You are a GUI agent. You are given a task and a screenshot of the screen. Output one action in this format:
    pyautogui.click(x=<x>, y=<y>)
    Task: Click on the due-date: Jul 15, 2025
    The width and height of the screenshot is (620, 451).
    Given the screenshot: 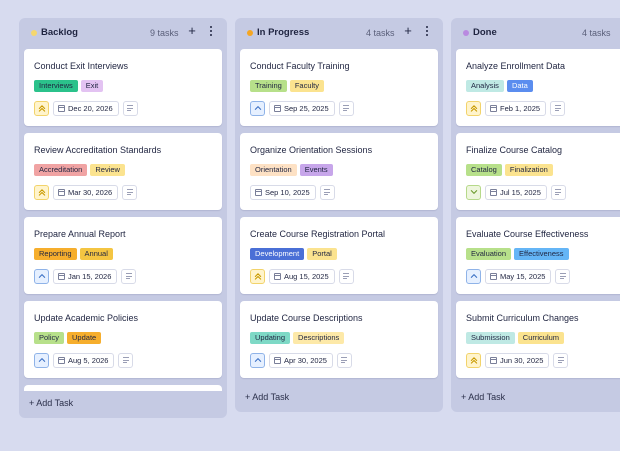 What is the action you would take?
    pyautogui.click(x=516, y=192)
    